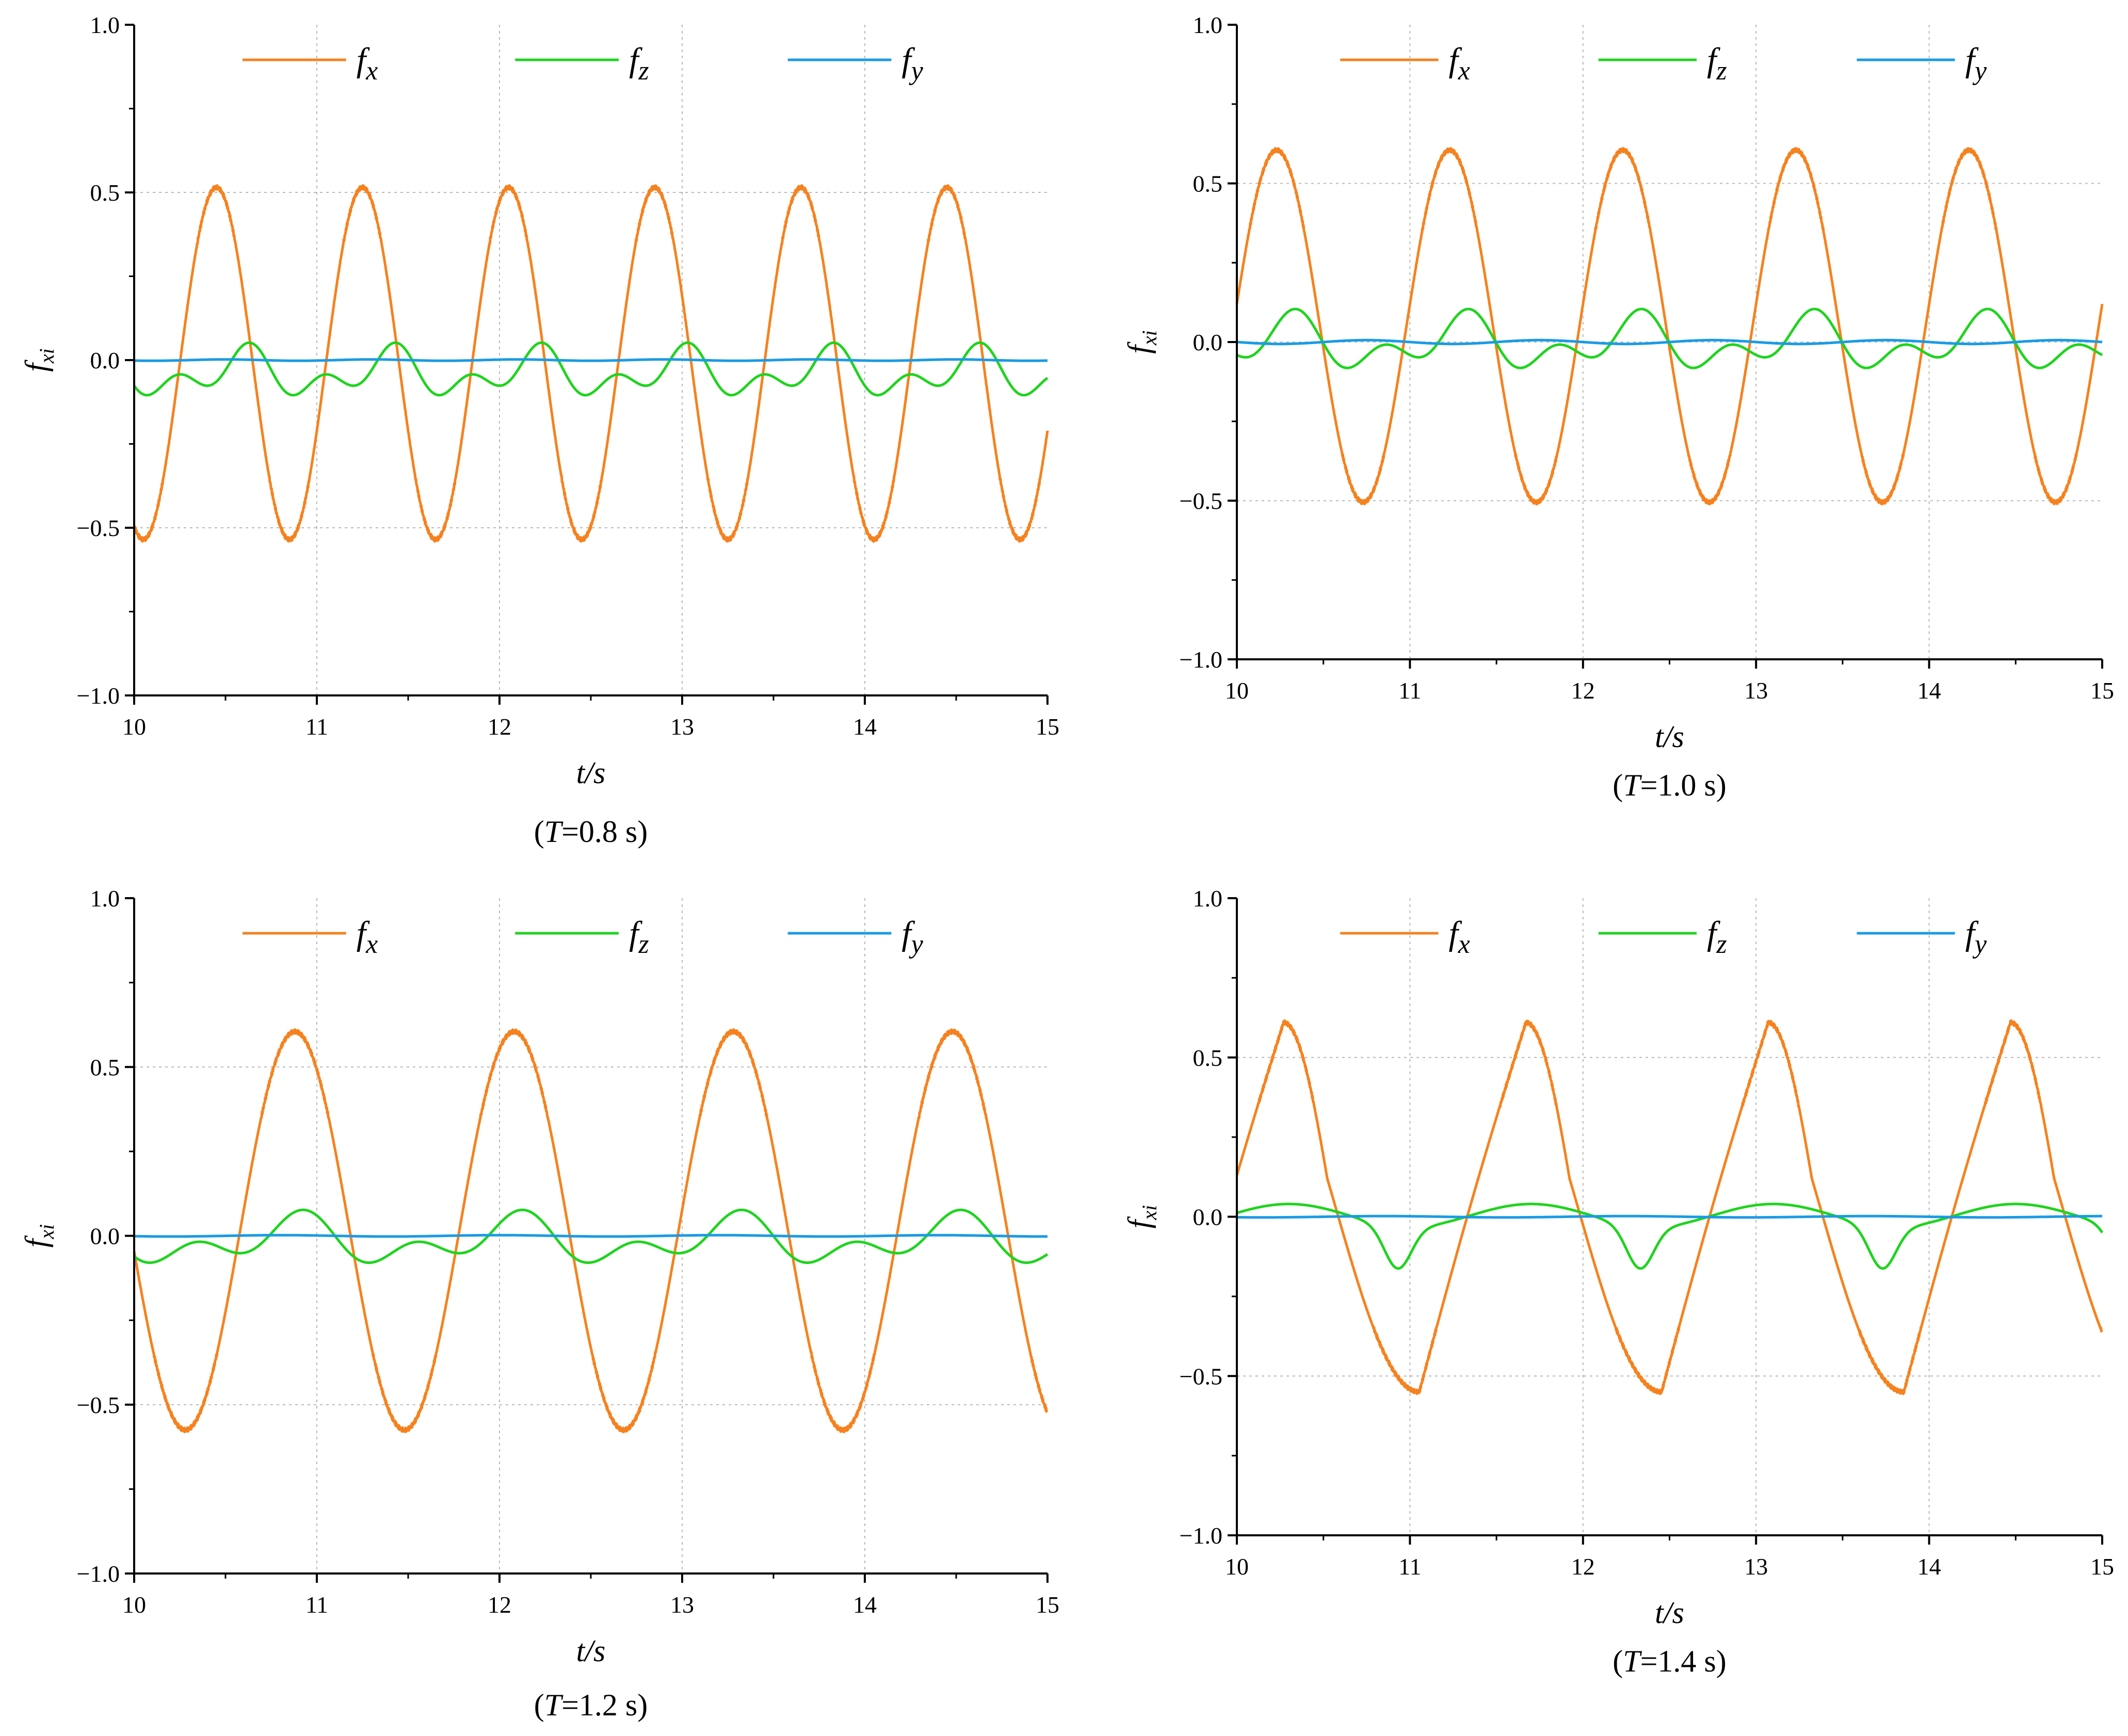 The image size is (2128, 1736). Describe the element at coordinates (1683, 785) in the screenshot. I see `panel-caption-part: =1.0 s)` at that location.